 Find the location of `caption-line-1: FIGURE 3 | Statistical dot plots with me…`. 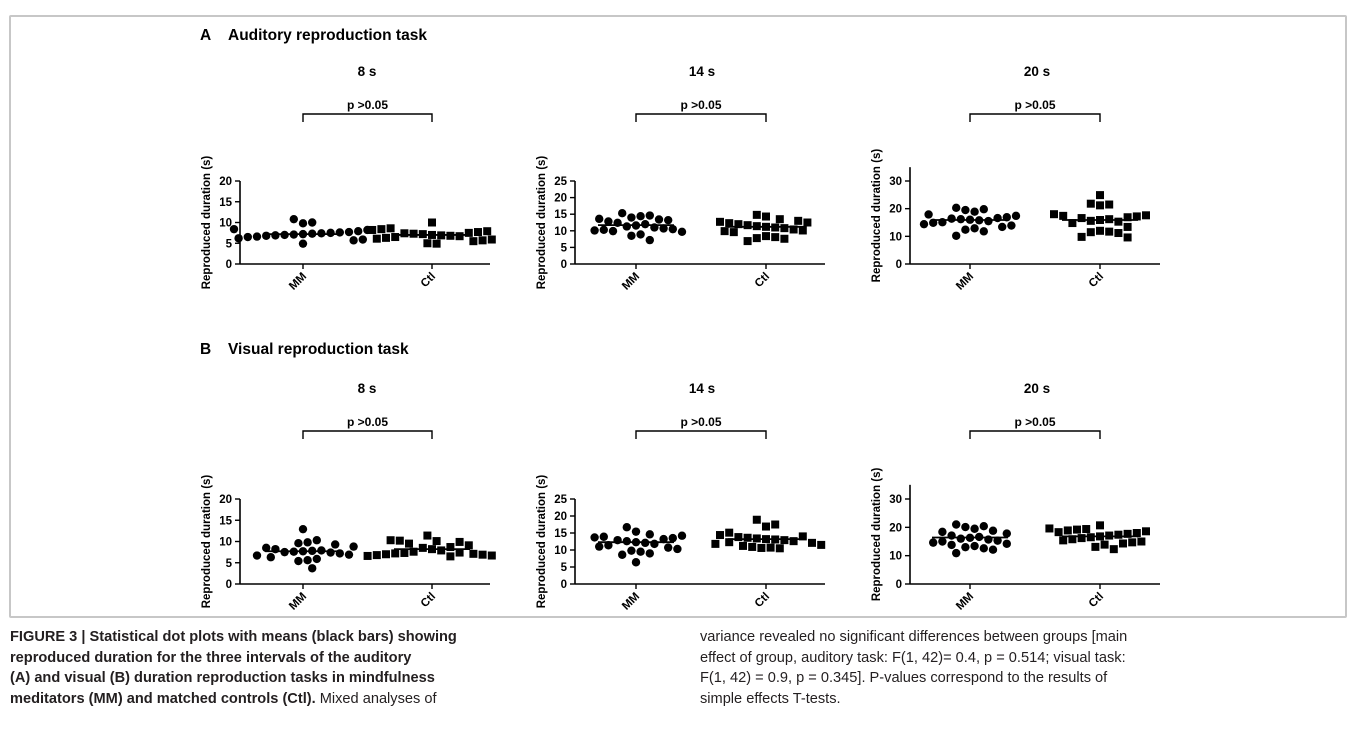

caption-line-1: FIGURE 3 | Statistical dot plots with me… is located at coordinates (233, 637).